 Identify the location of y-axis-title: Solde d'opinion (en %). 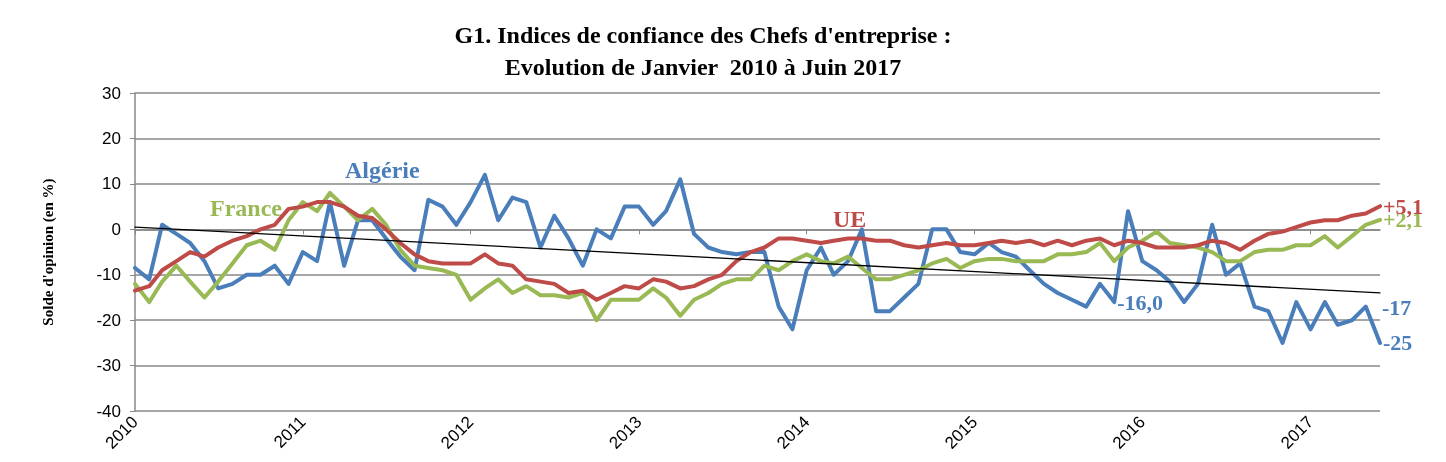
(48, 252).